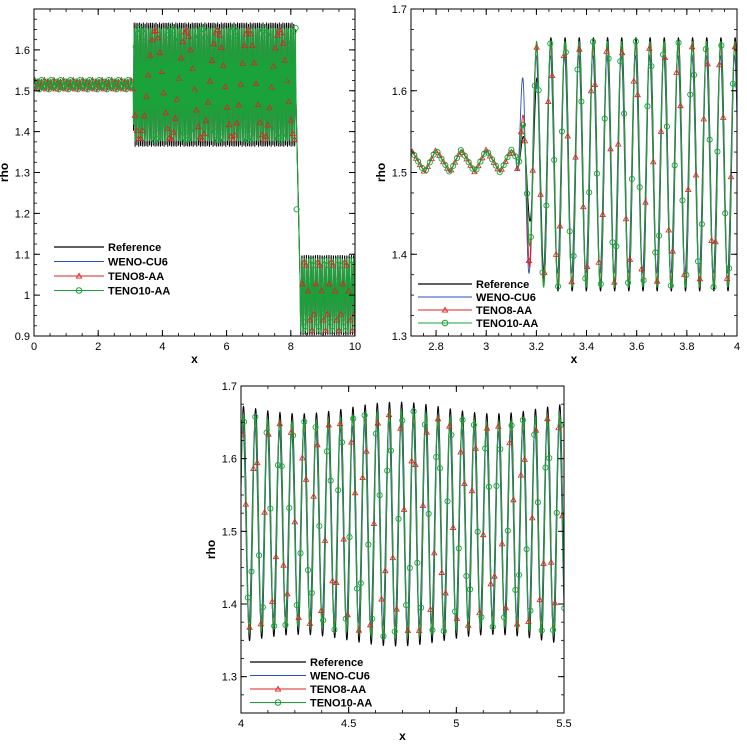 This screenshot has width=747, height=747. I want to click on y-tick-label: 1.4, so click(229, 605).